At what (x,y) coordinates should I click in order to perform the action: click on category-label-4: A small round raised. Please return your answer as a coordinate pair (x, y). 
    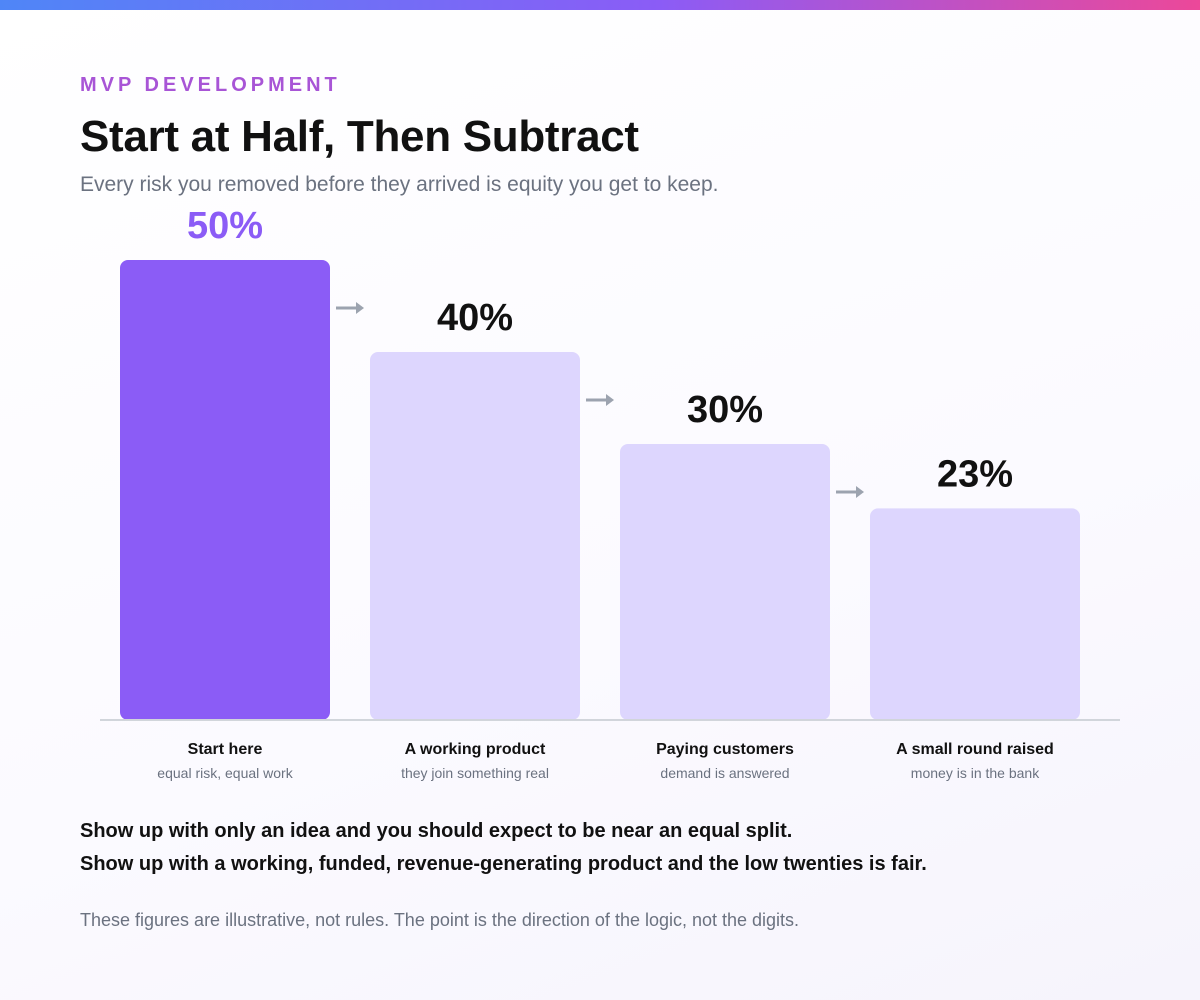
    Looking at the image, I should click on (975, 749).